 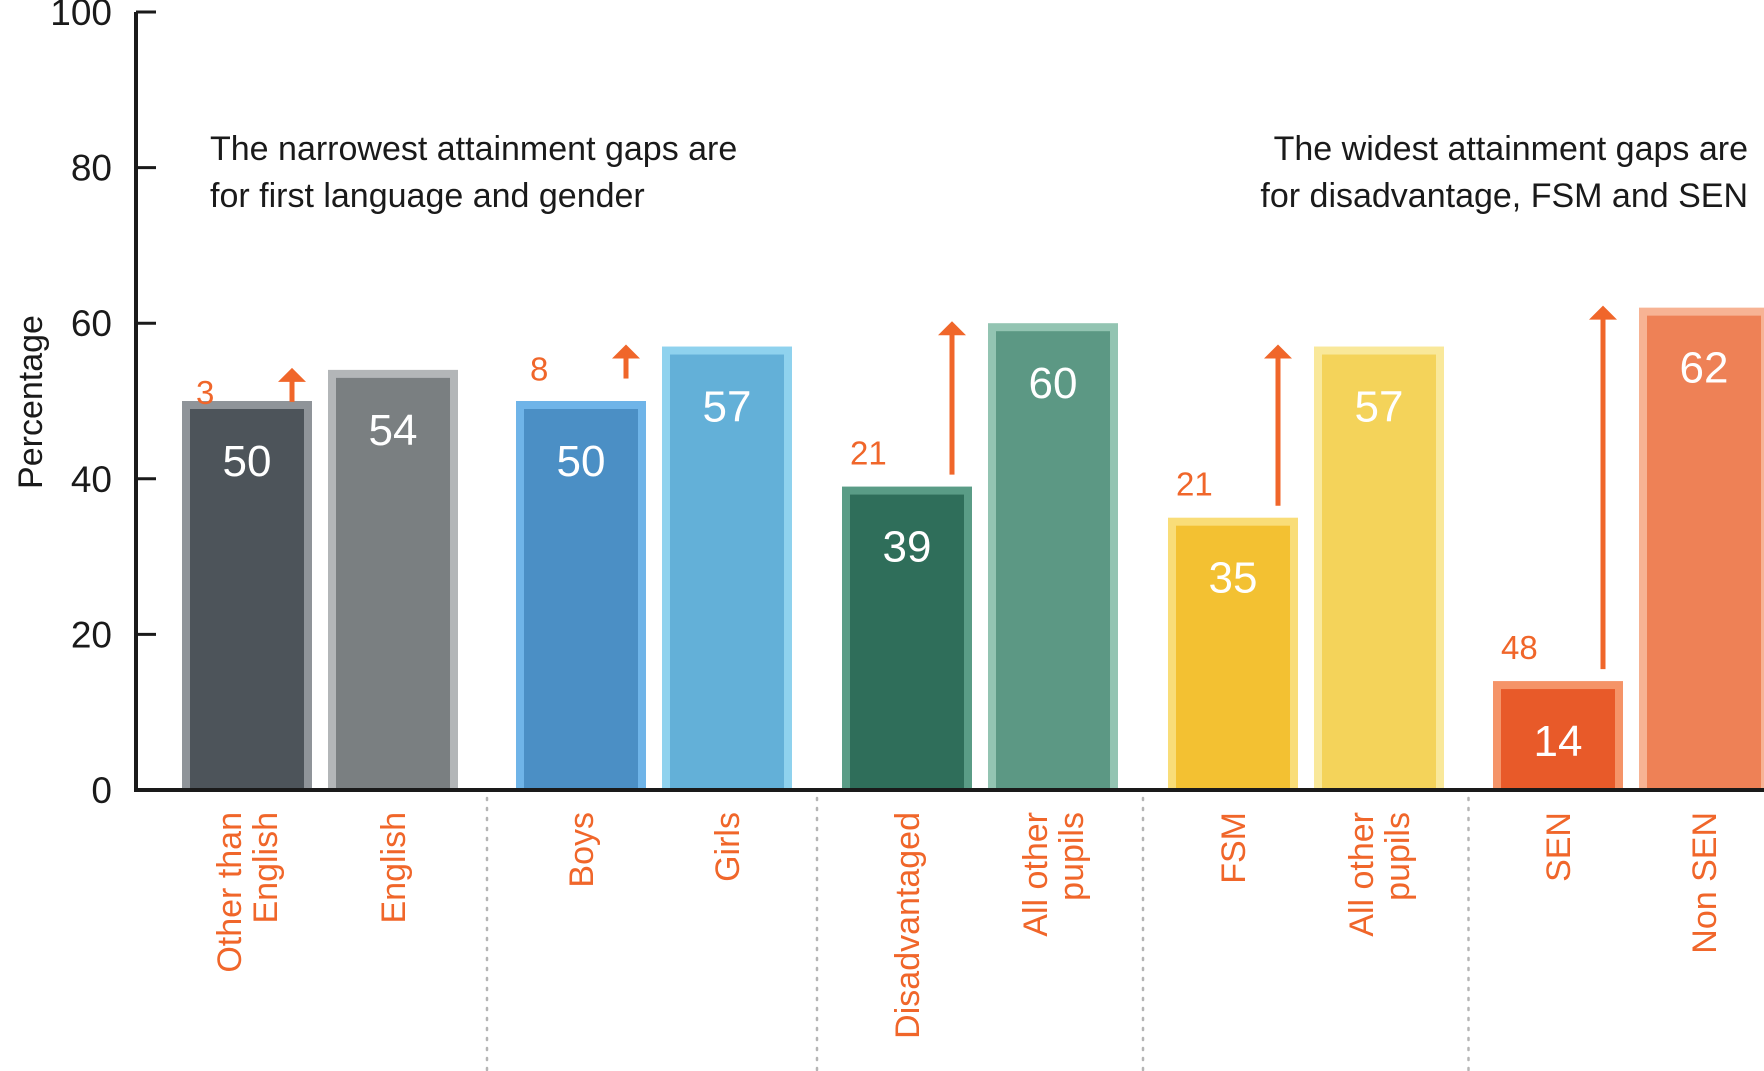 I want to click on y-axis-title: Percentage, so click(x=31, y=402).